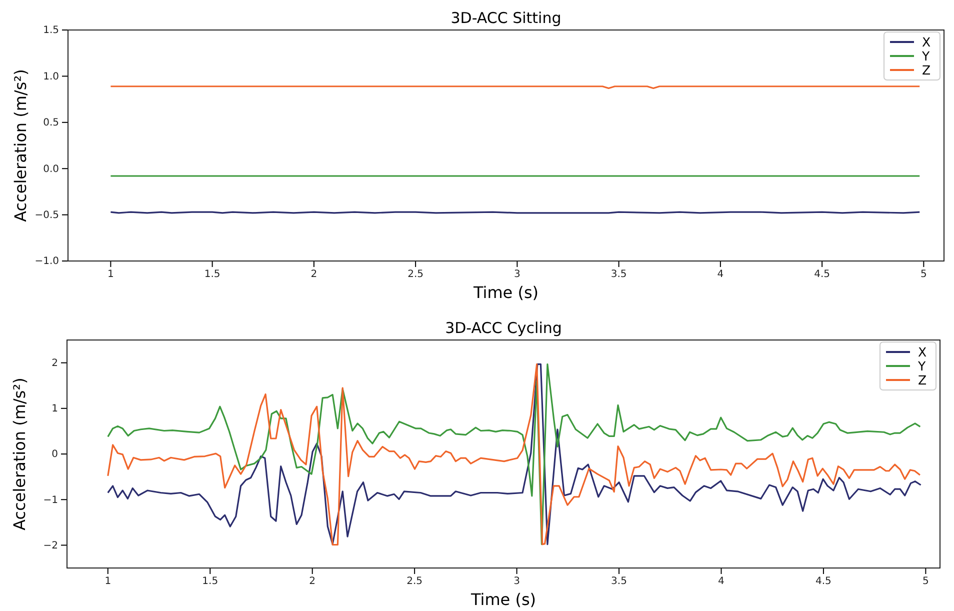 The height and width of the screenshot is (611, 954). What do you see at coordinates (46, 215) in the screenshot?
I see `y-tick-label: −0.5` at bounding box center [46, 215].